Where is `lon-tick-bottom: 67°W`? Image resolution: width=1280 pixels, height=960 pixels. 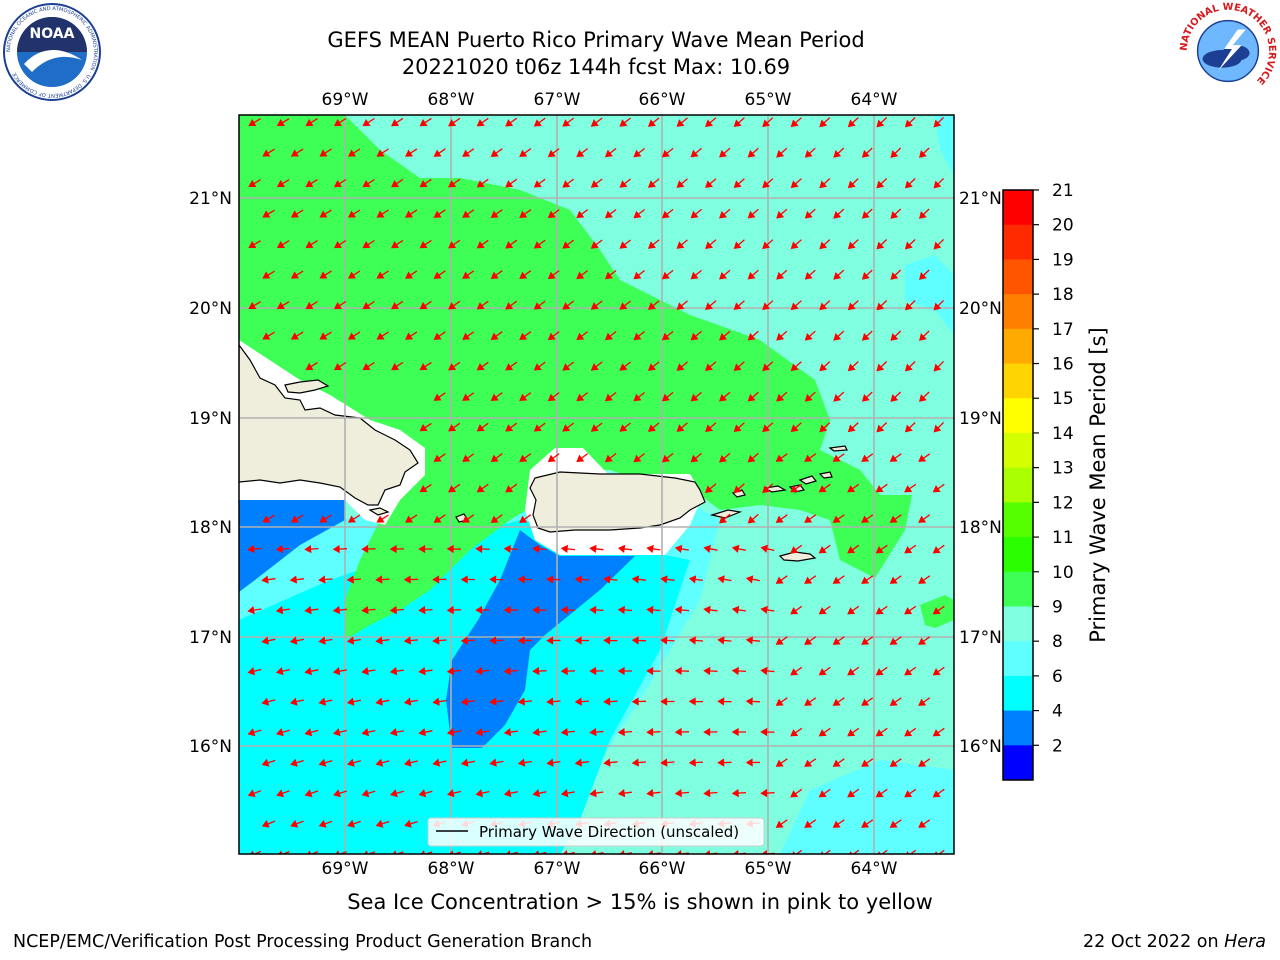 lon-tick-bottom: 67°W is located at coordinates (557, 869).